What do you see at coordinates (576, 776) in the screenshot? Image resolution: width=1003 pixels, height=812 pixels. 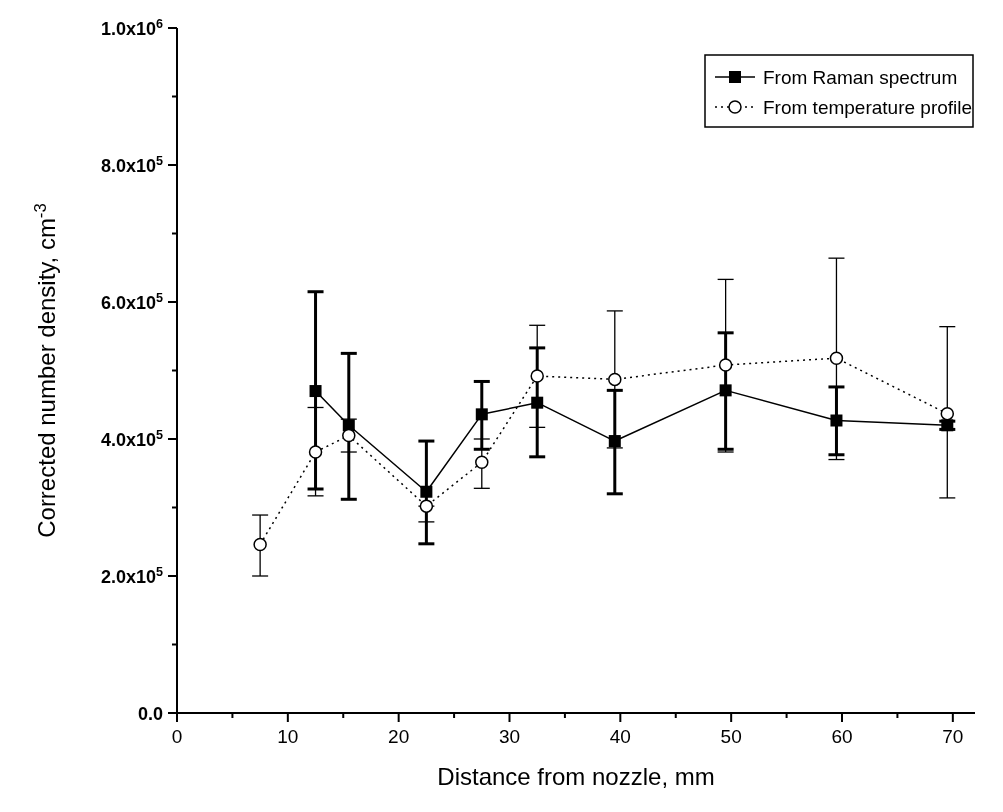 I see `x-axis-title: Distance from nozzle, mm` at bounding box center [576, 776].